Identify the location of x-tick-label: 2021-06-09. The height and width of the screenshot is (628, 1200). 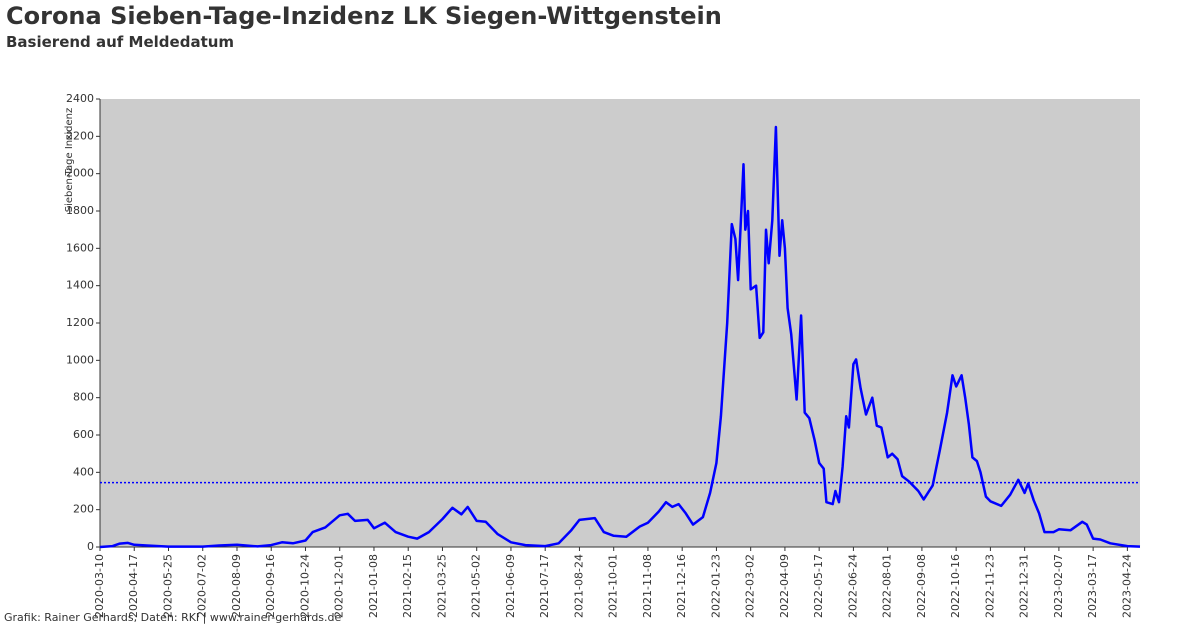
(510, 586).